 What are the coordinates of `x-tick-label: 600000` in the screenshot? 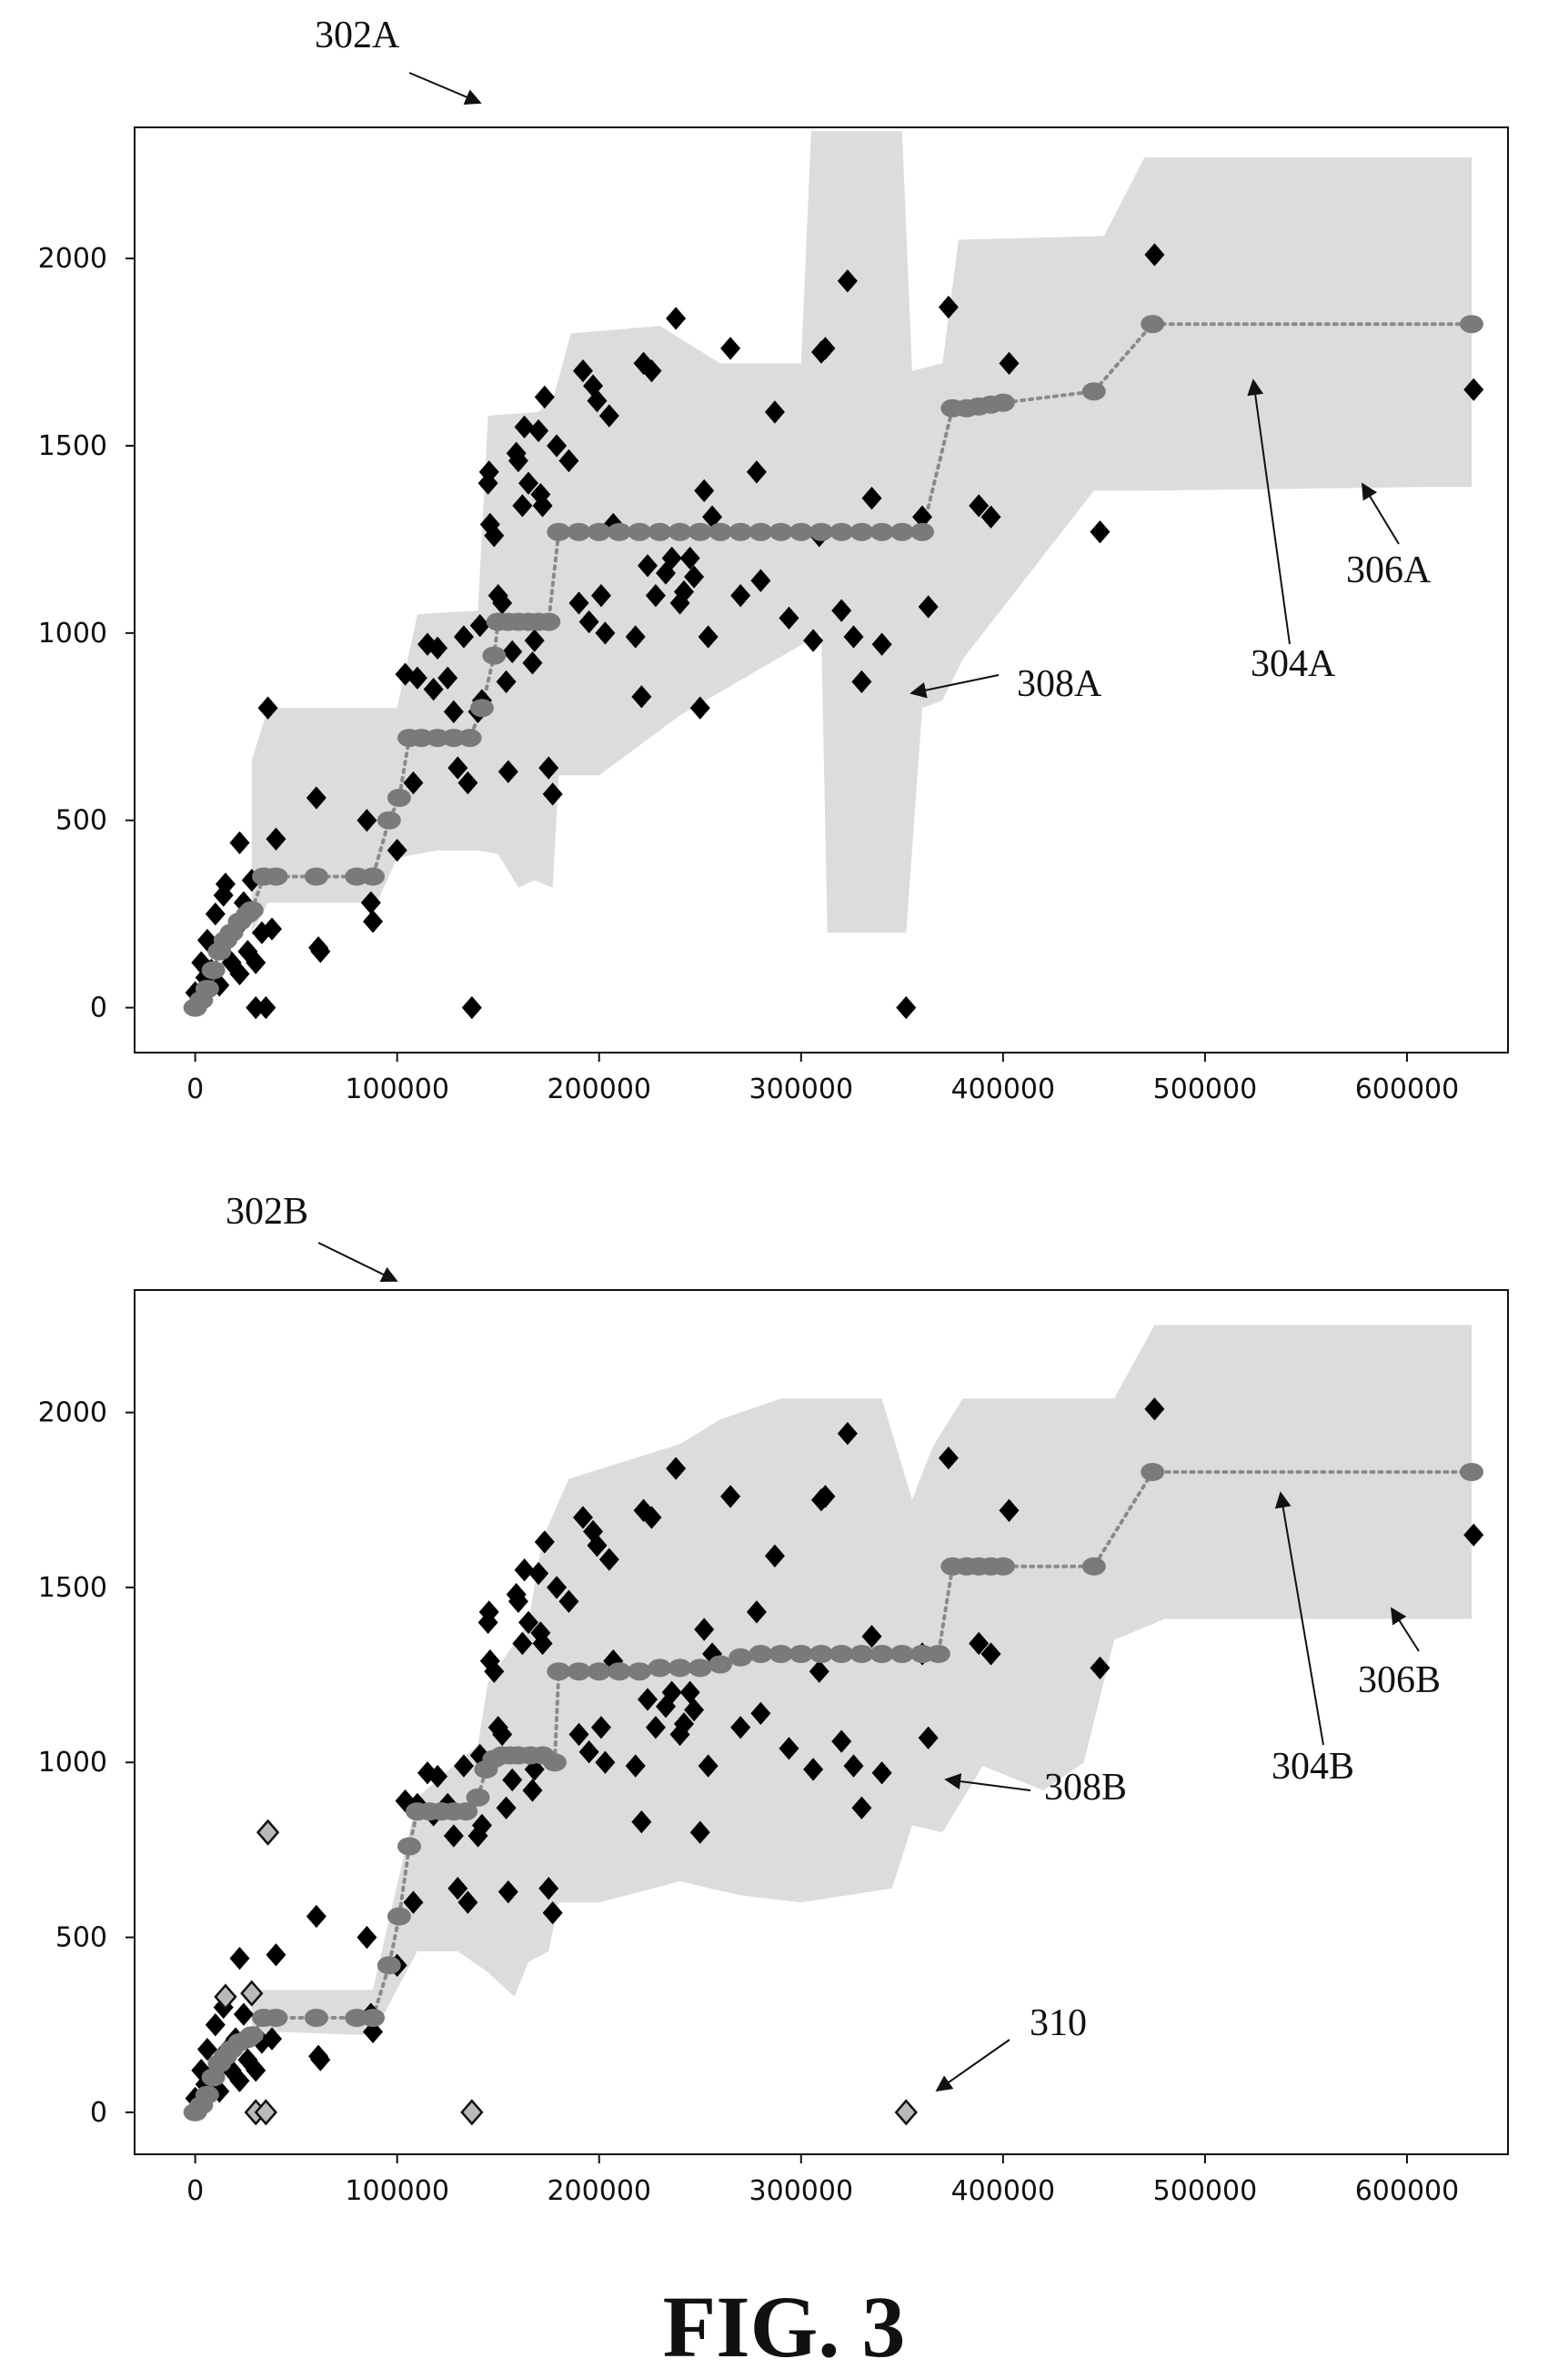 It's located at (1407, 1089).